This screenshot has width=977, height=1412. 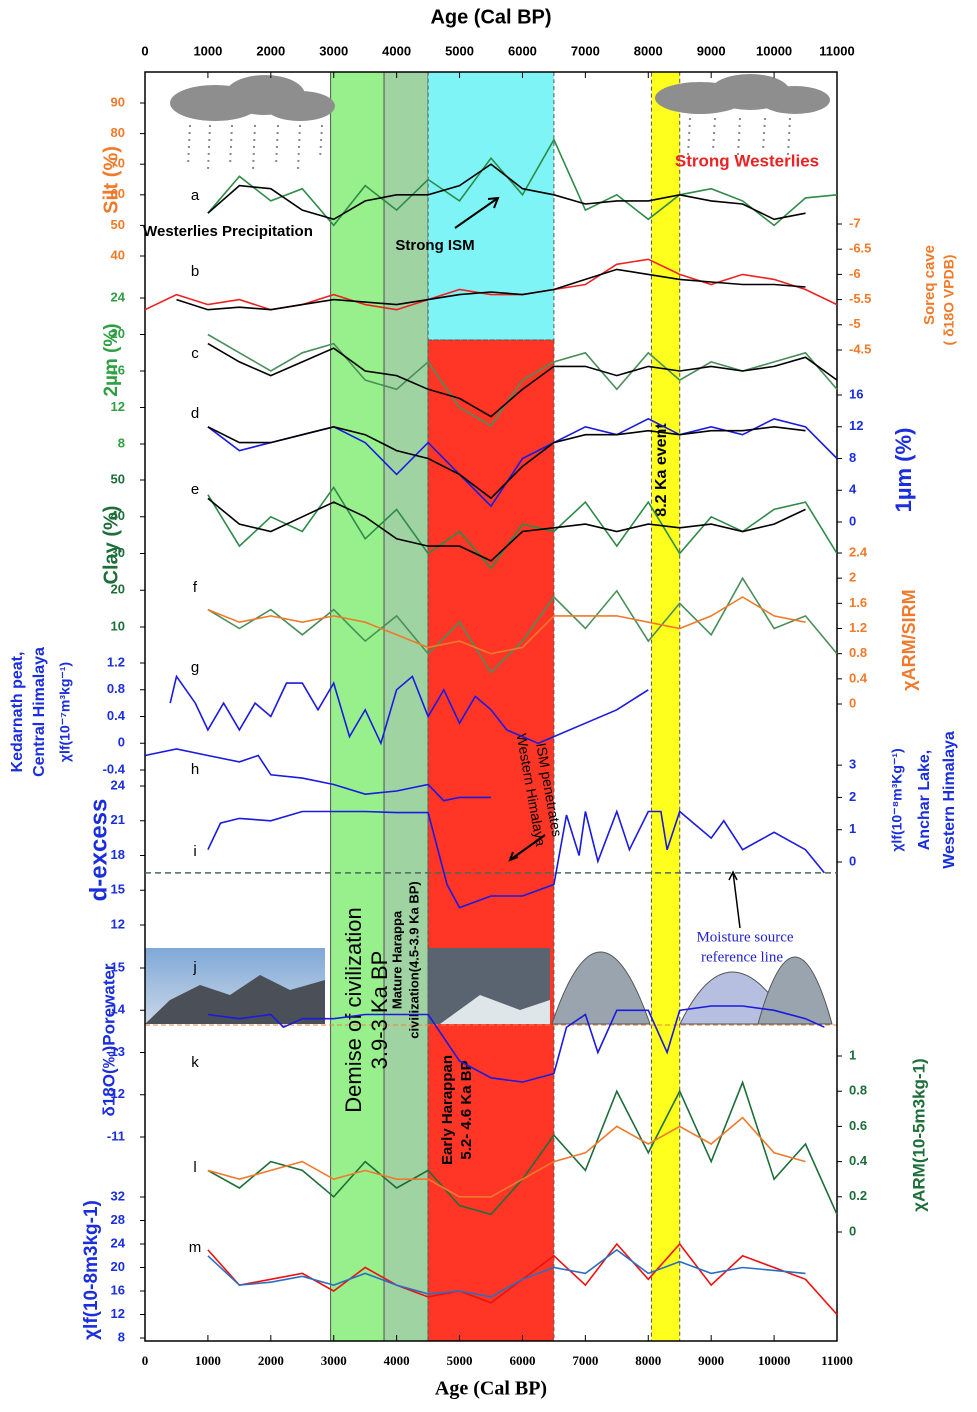 What do you see at coordinates (774, 1360) in the screenshot?
I see `x-tick-label: 10000` at bounding box center [774, 1360].